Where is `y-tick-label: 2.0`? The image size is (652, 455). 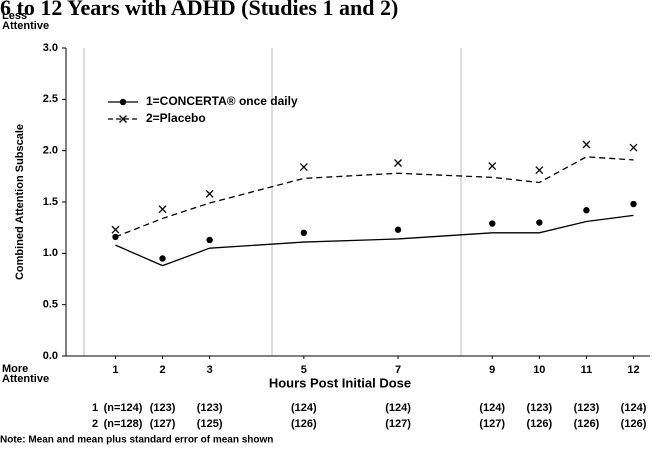
y-tick-label: 2.0 is located at coordinates (50, 151).